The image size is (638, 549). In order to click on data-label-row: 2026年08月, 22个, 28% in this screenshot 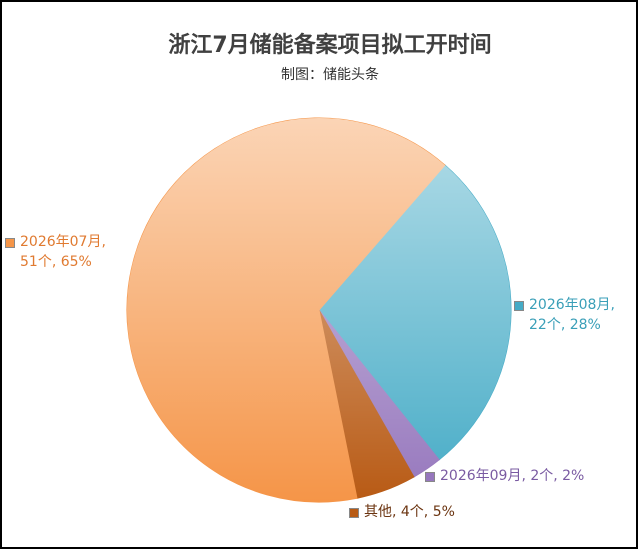, I will do `click(569, 315)`.